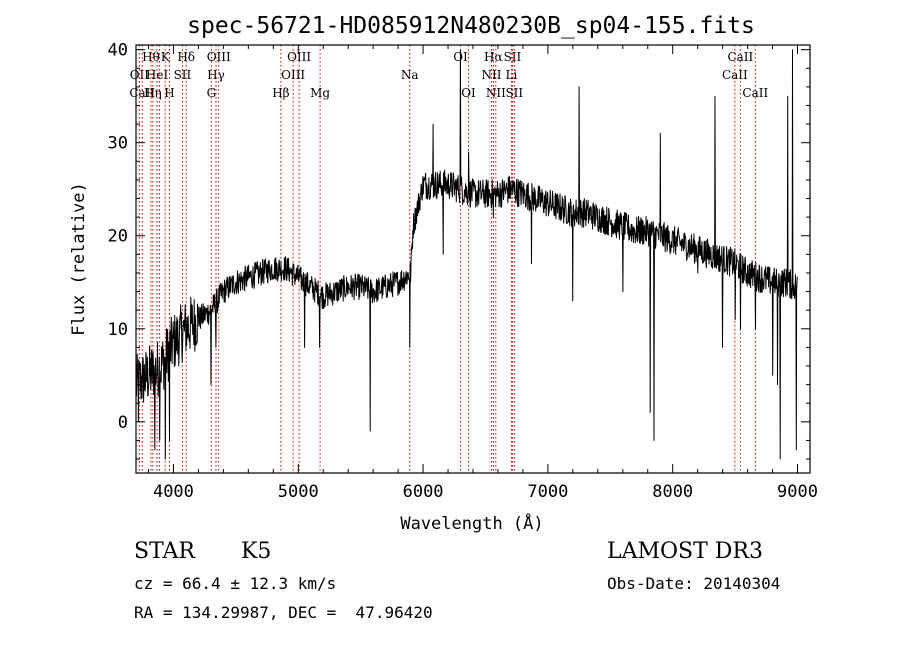 This screenshot has width=900, height=649. Describe the element at coordinates (283, 612) in the screenshot. I see `coordinates: RA = 134.29987, DEC = 47.96420` at that location.